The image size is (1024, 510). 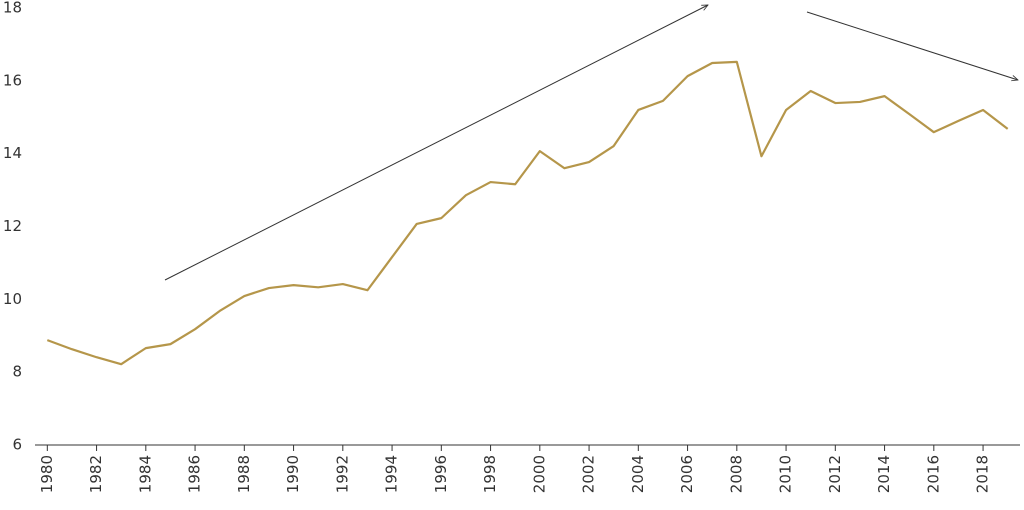 What do you see at coordinates (638, 474) in the screenshot?
I see `x-tick-label: 2004` at bounding box center [638, 474].